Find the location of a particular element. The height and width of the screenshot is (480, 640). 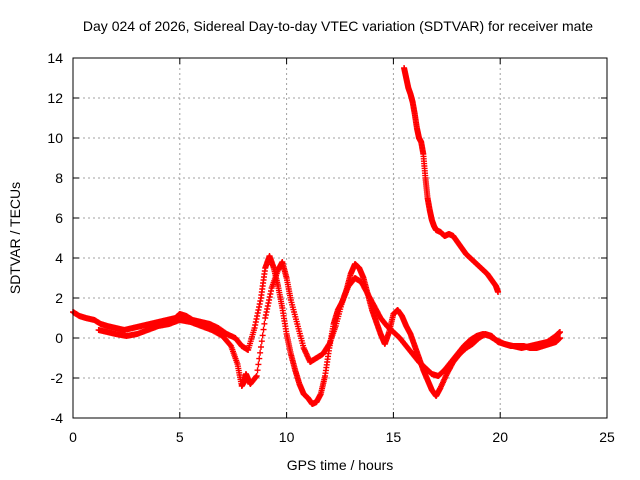

y-tick-label: -2 is located at coordinates (57, 378).